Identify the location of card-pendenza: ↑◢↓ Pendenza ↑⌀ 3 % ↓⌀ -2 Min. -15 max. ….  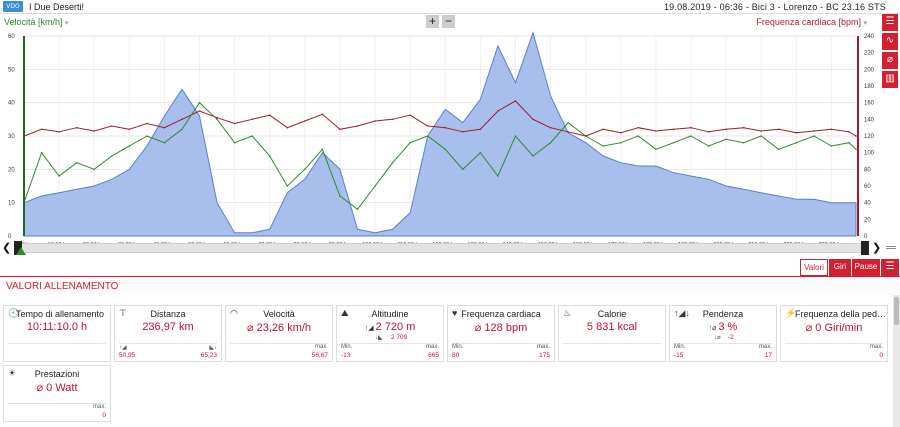
(723, 333).